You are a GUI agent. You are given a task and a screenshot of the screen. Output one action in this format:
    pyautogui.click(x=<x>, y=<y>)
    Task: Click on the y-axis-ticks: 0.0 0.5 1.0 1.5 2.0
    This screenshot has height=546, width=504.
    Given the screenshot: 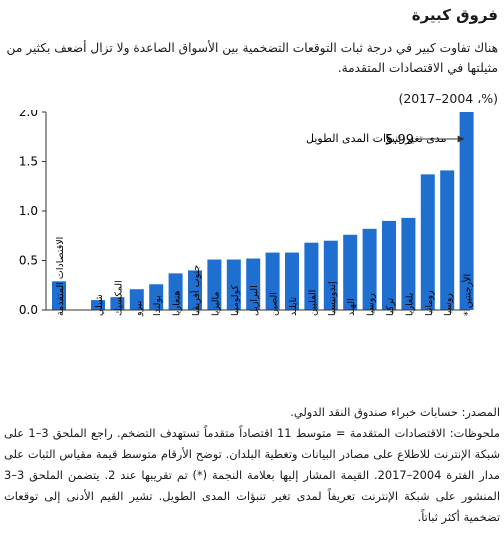 What is the action you would take?
    pyautogui.click(x=32, y=213)
    